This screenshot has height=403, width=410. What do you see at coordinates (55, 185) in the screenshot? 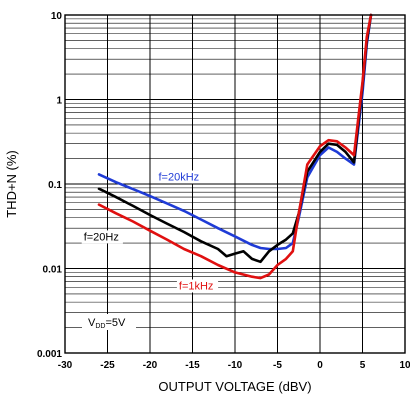
I see `y-tick-label: 0.1` at bounding box center [55, 185].